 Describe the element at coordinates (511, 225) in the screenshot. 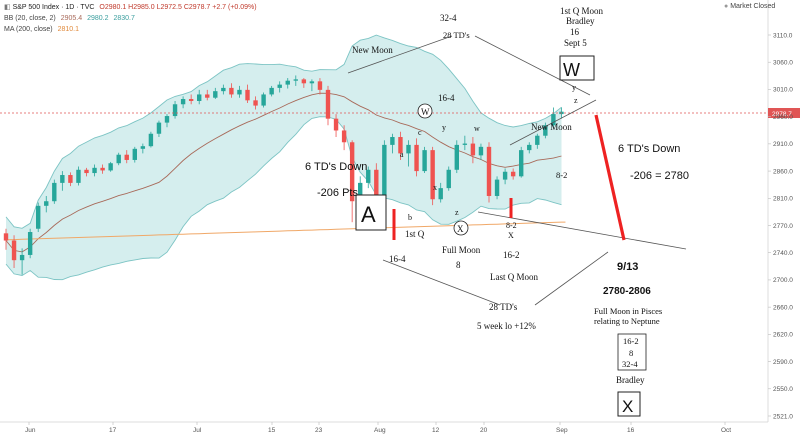

I see `count-8-2-low: 8-2` at that location.